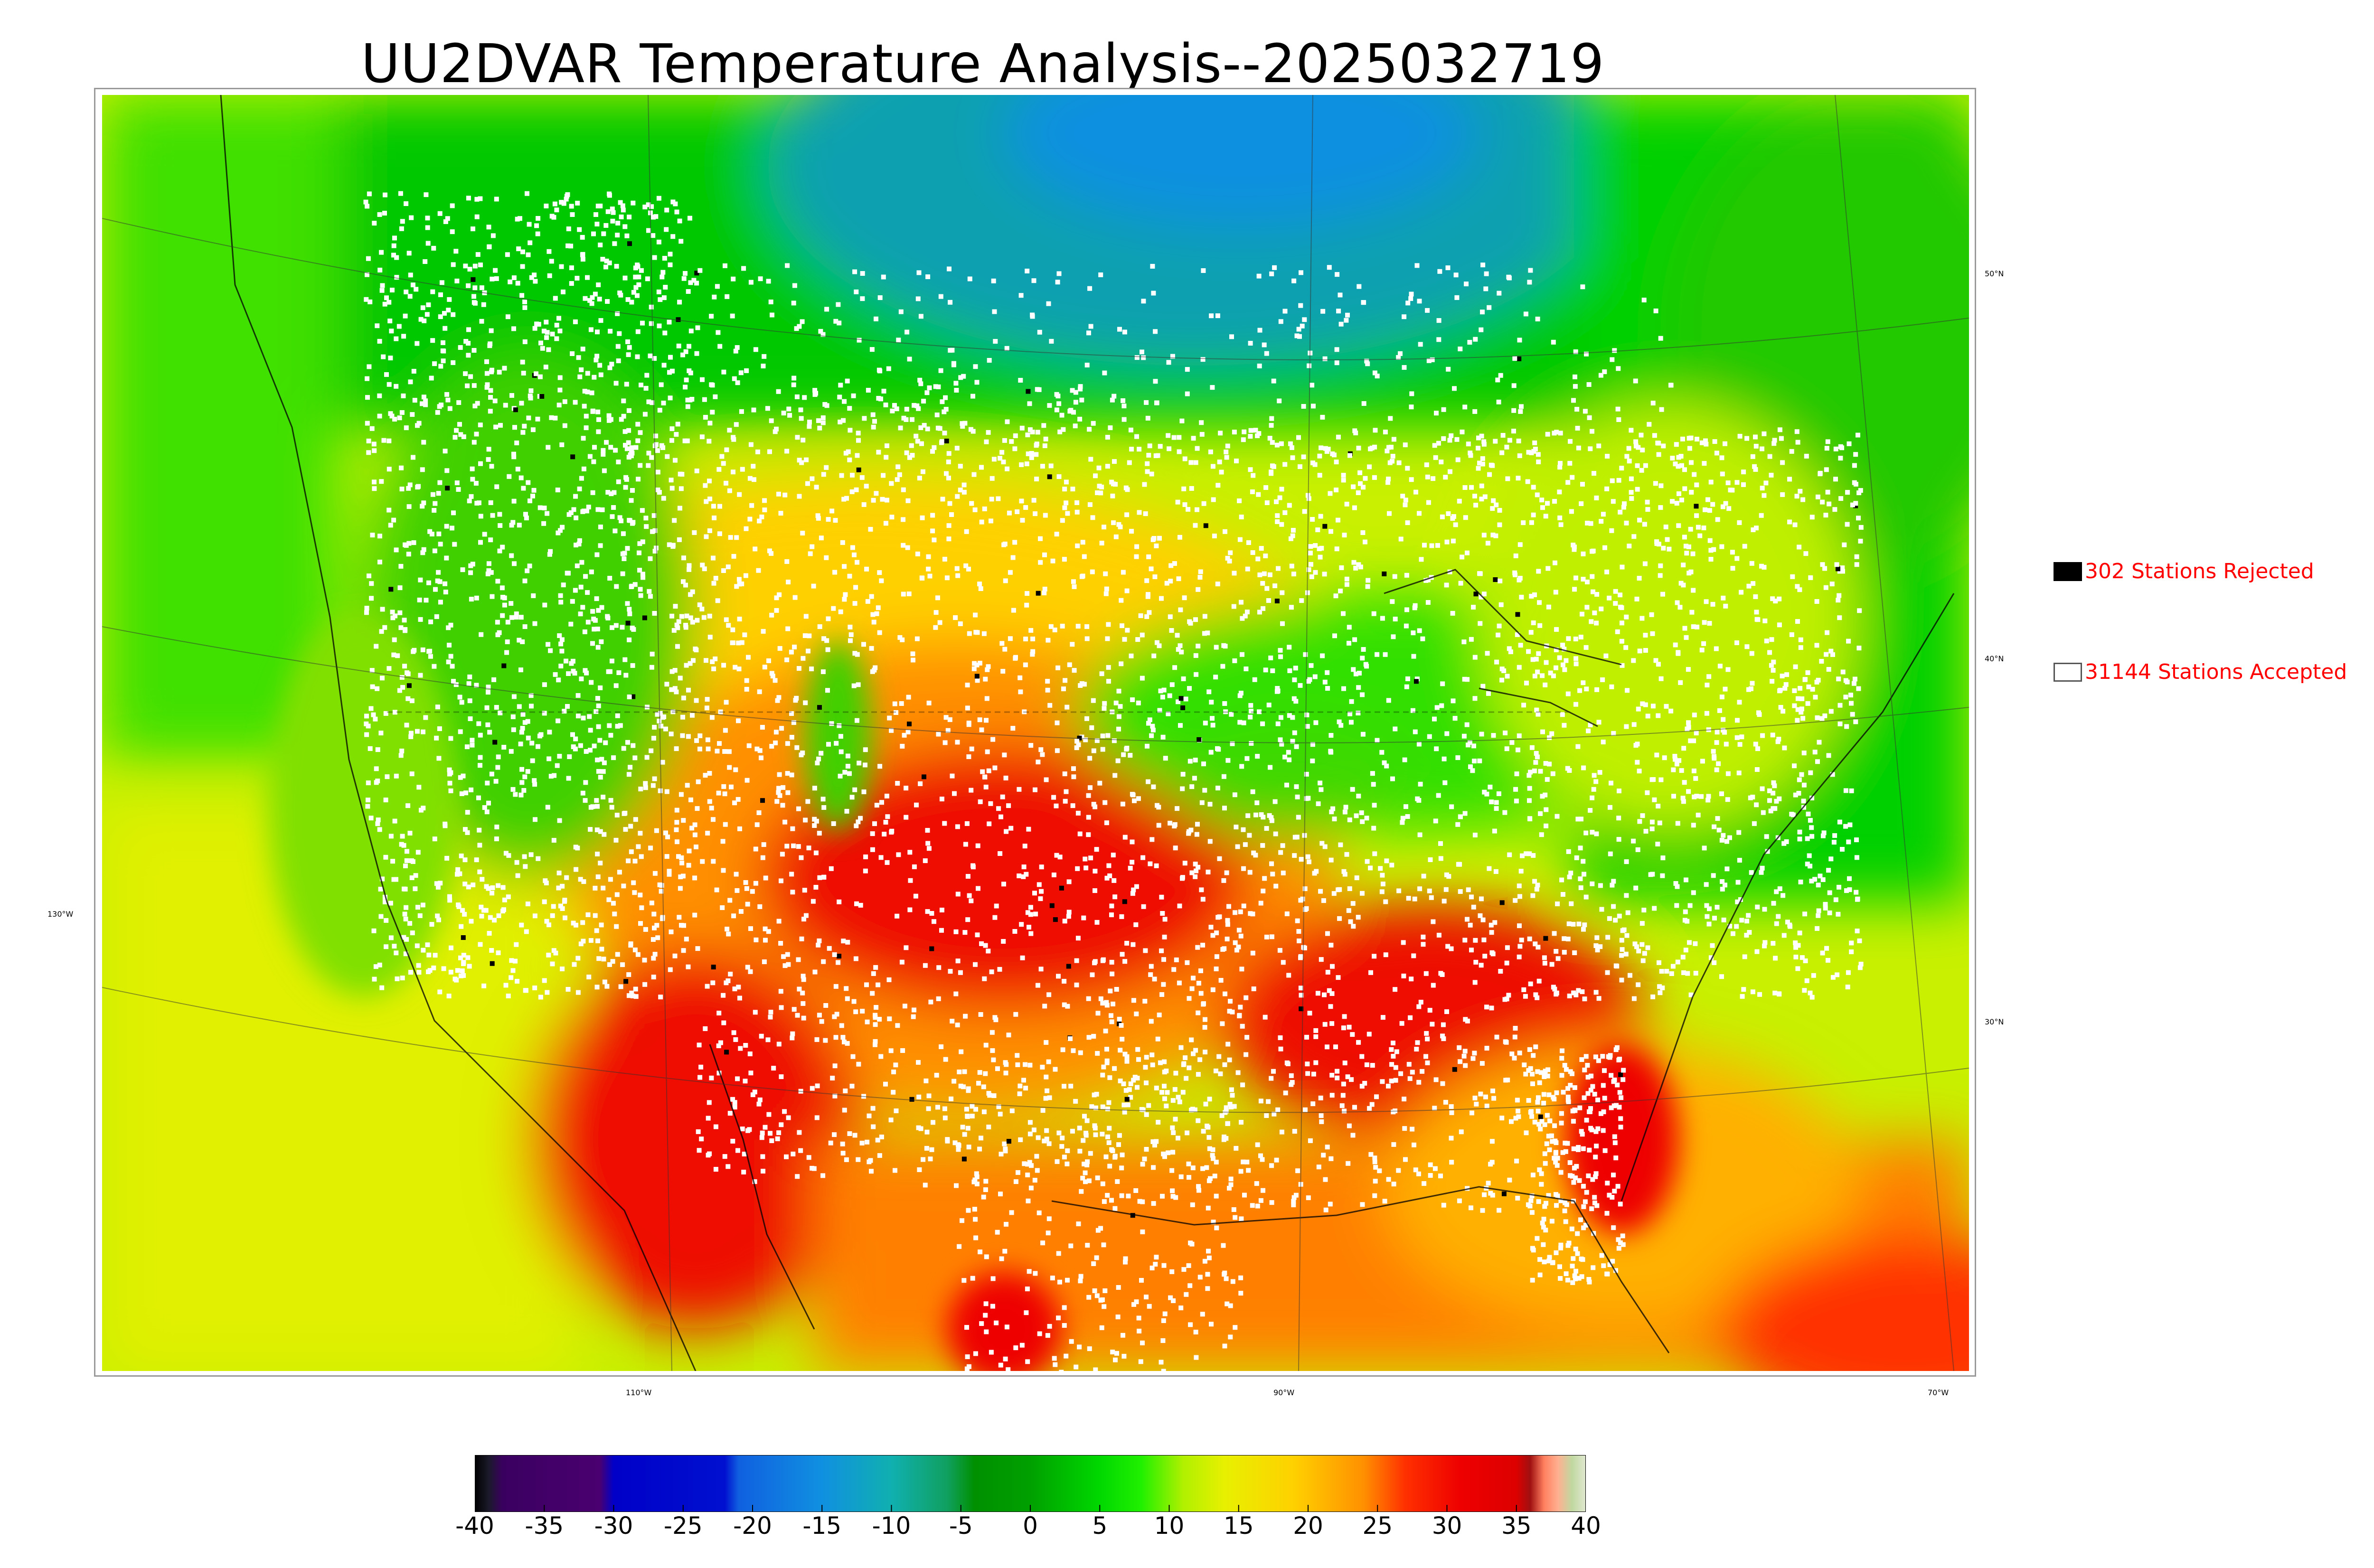 The height and width of the screenshot is (1568, 2374). Describe the element at coordinates (983, 64) in the screenshot. I see `page-title: UU2DVAR Temperature Analysis--2025032719` at that location.